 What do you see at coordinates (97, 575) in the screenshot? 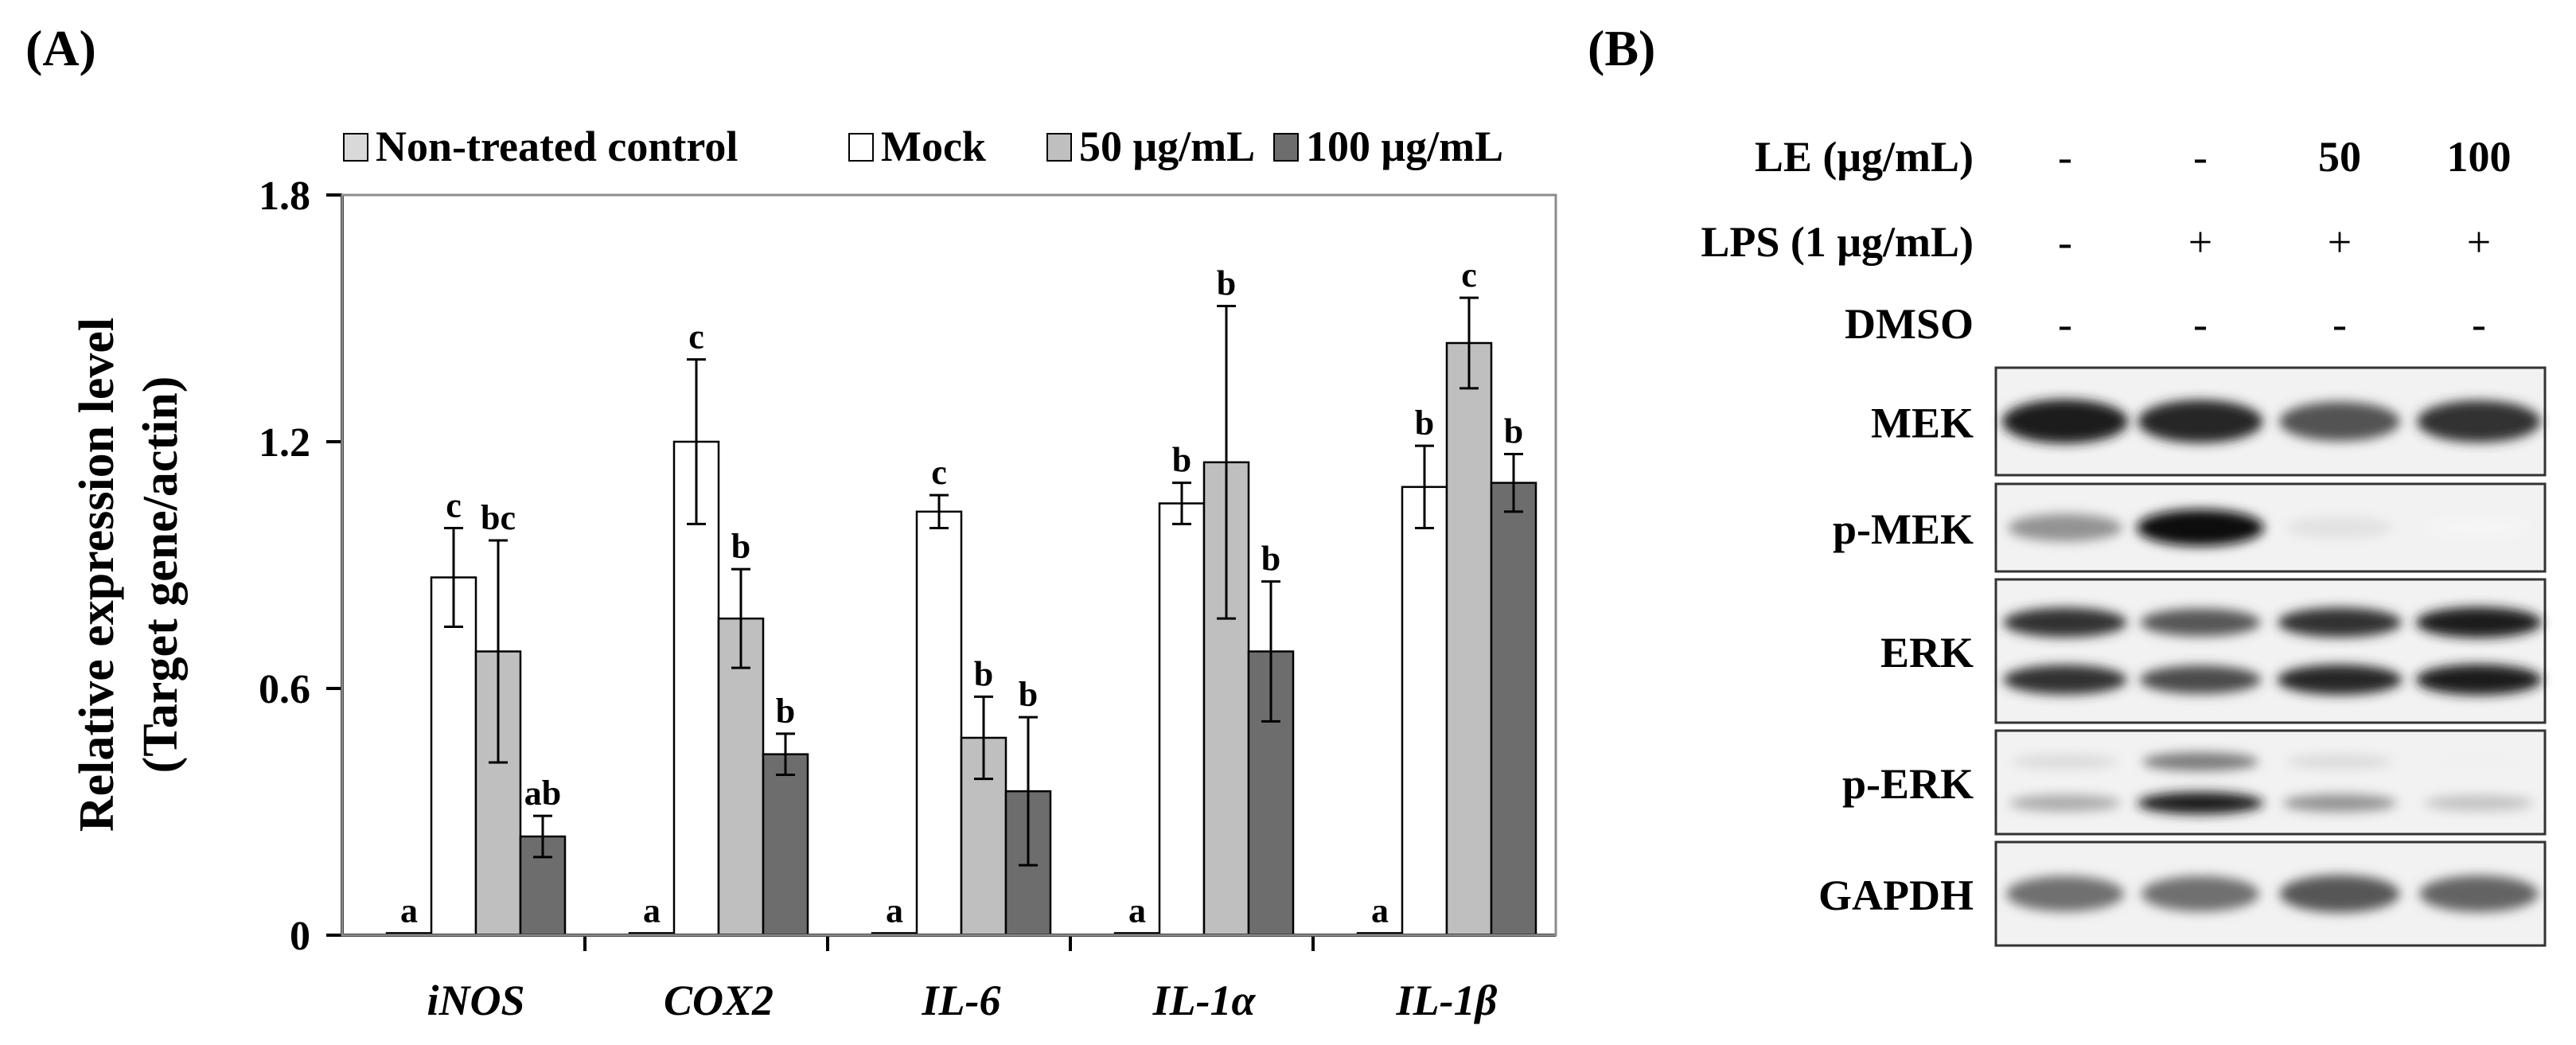
I see `y-axis-label: Relative expression level` at bounding box center [97, 575].